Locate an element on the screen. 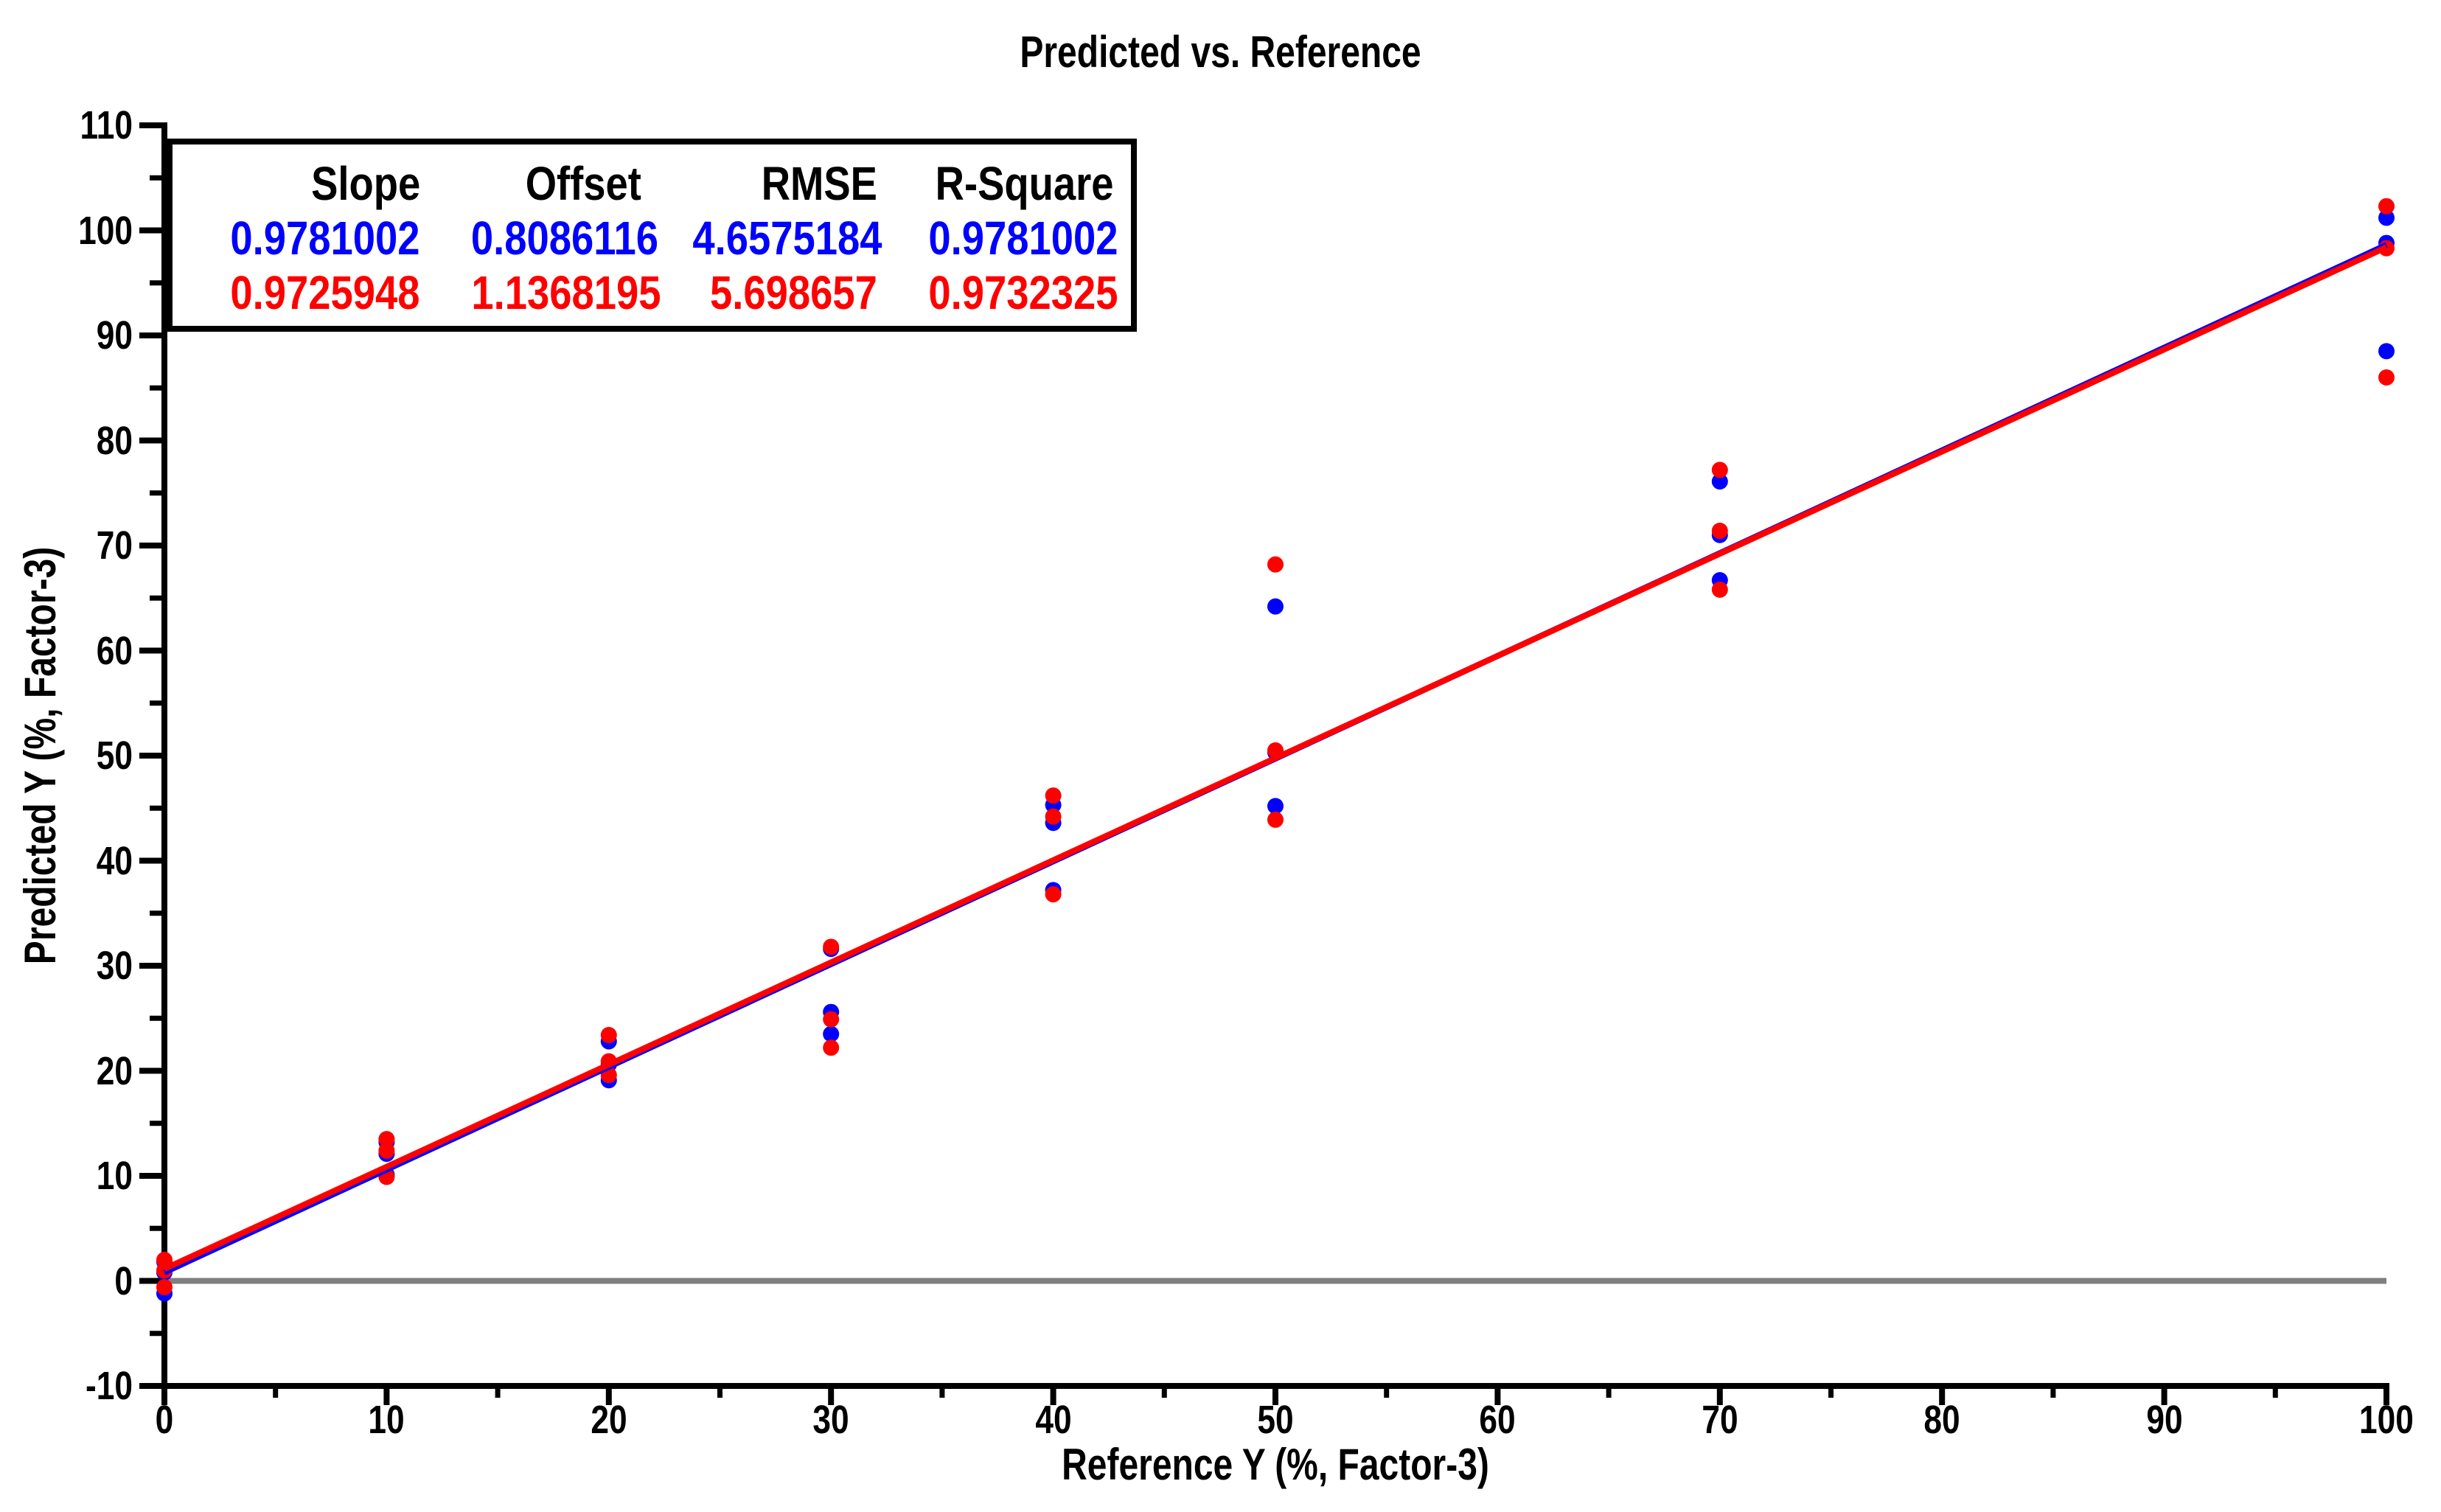 The image size is (2441, 1512). stats-blue-slope: 0.9781002 is located at coordinates (325, 238).